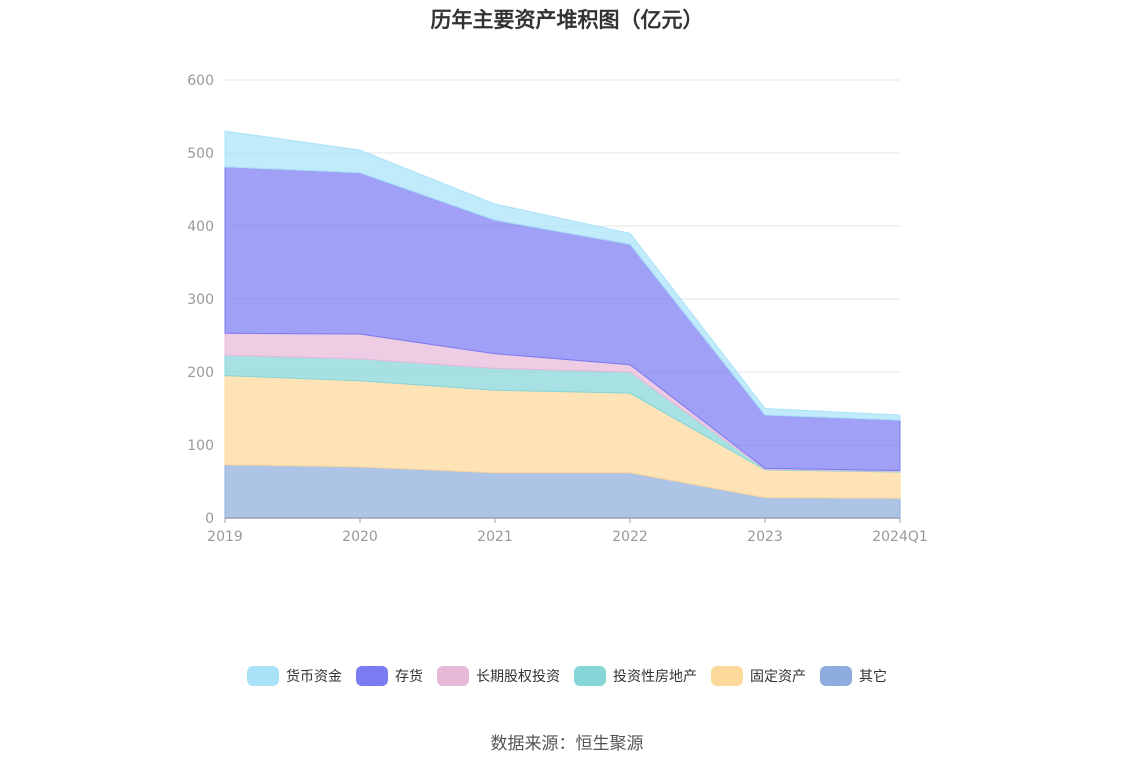 The width and height of the screenshot is (1134, 766). Describe the element at coordinates (200, 227) in the screenshot. I see `y-tick-label: 400` at that location.